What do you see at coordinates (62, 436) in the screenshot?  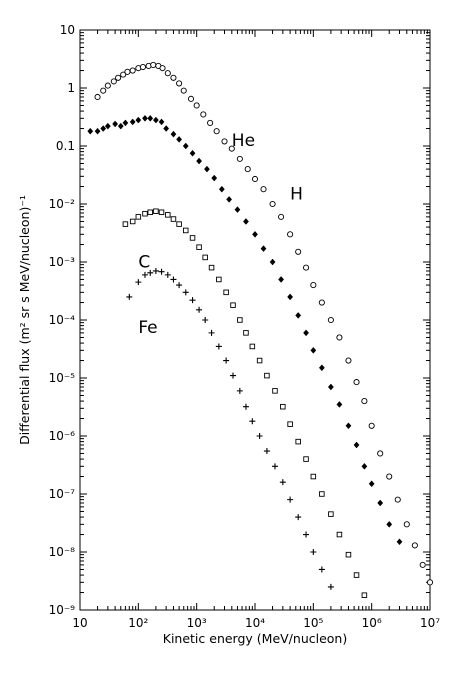 I see `y-tick-label: 10⁻⁶` at bounding box center [62, 436].